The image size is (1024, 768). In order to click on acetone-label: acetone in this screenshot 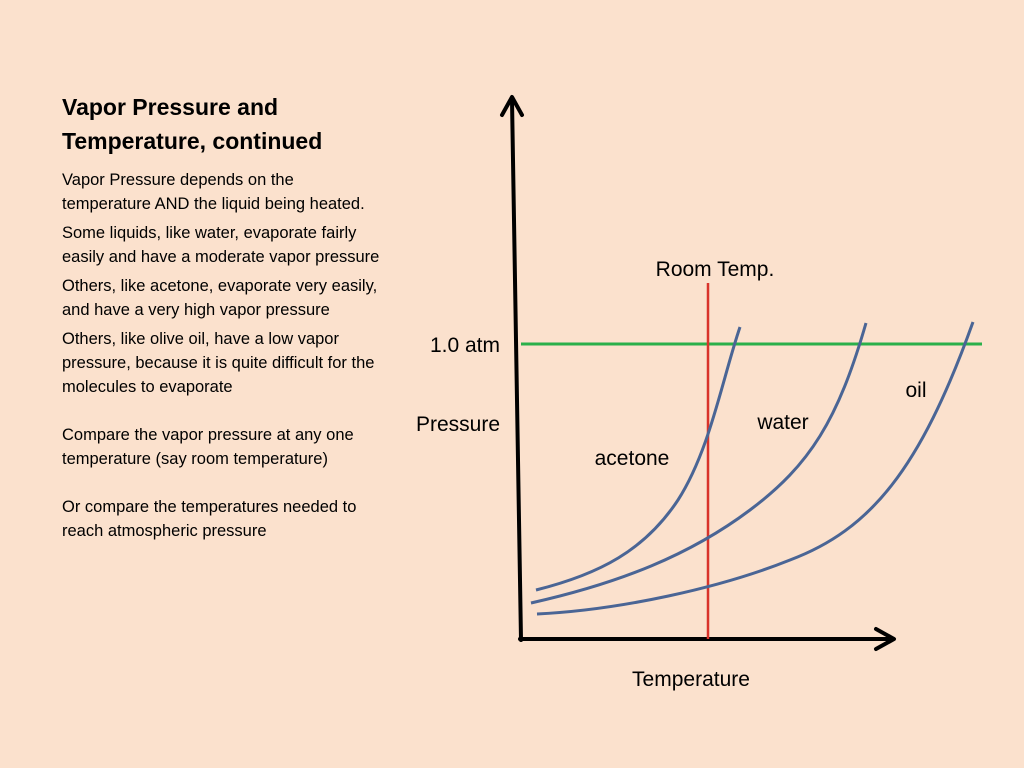, I will do `click(632, 458)`.